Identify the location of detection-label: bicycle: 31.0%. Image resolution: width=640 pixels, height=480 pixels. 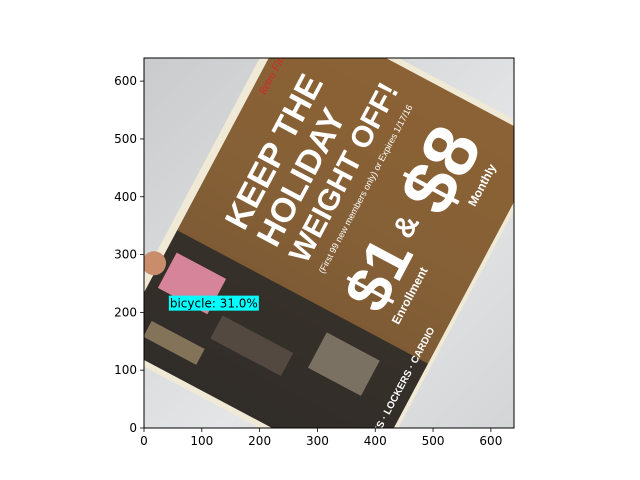
(214, 304).